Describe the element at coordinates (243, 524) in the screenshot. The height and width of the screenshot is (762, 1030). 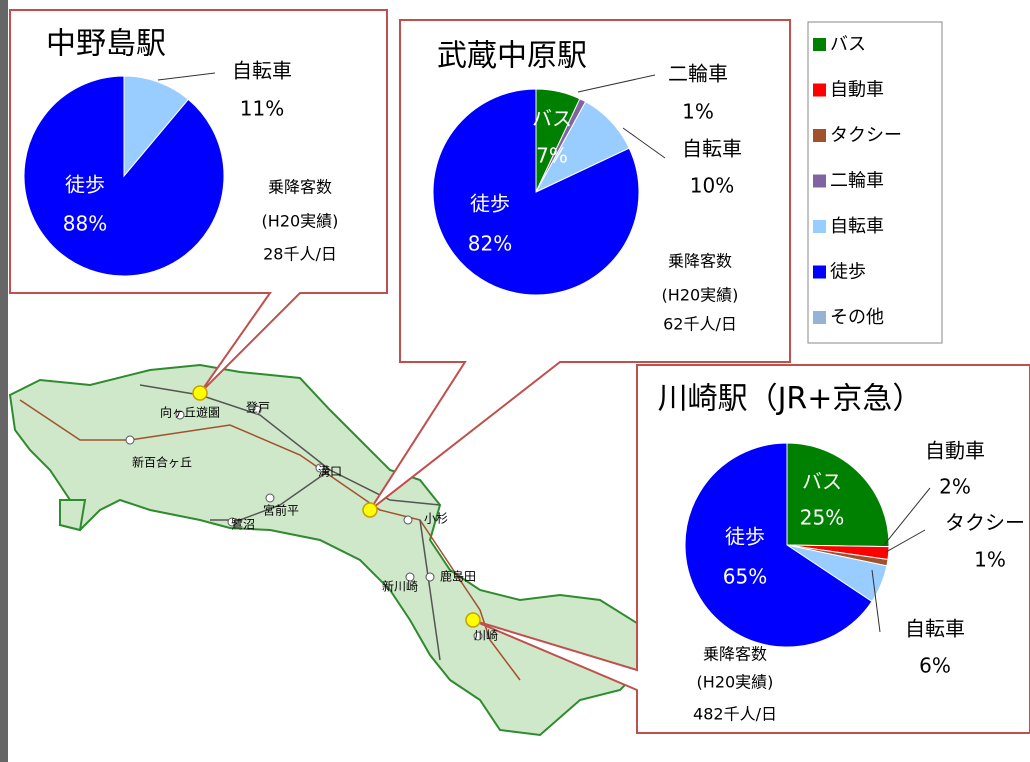
I see `station-label: 鷺沼` at that location.